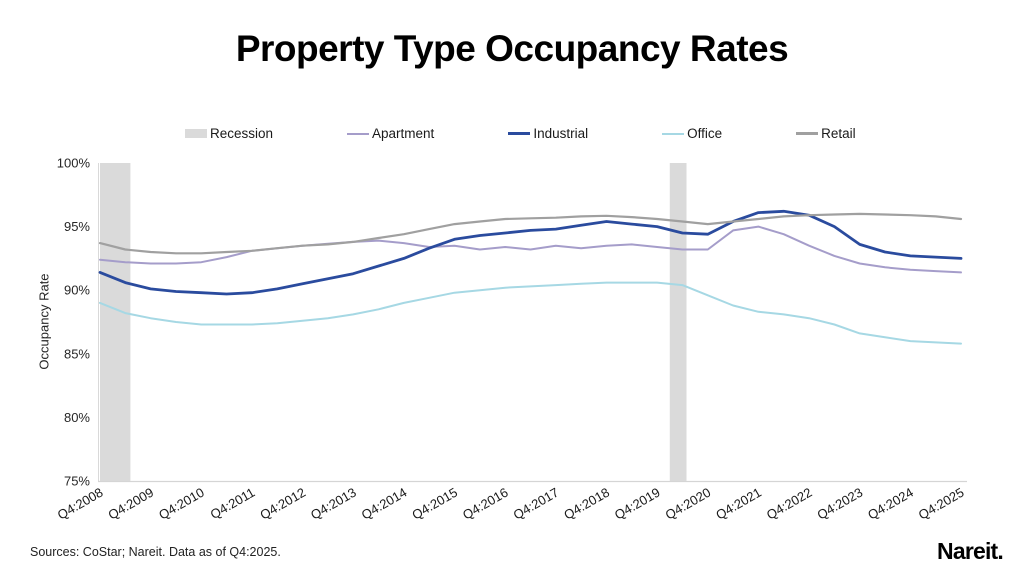 The height and width of the screenshot is (576, 1024). What do you see at coordinates (512, 48) in the screenshot?
I see `page-title: Property Type Occupancy Rates` at bounding box center [512, 48].